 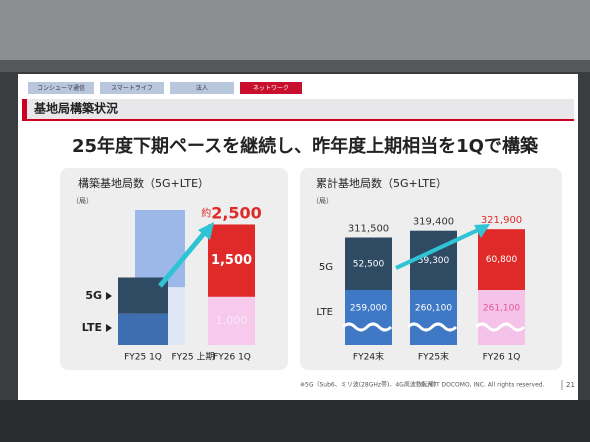 I want to click on category-label: FY24末, so click(x=368, y=357).